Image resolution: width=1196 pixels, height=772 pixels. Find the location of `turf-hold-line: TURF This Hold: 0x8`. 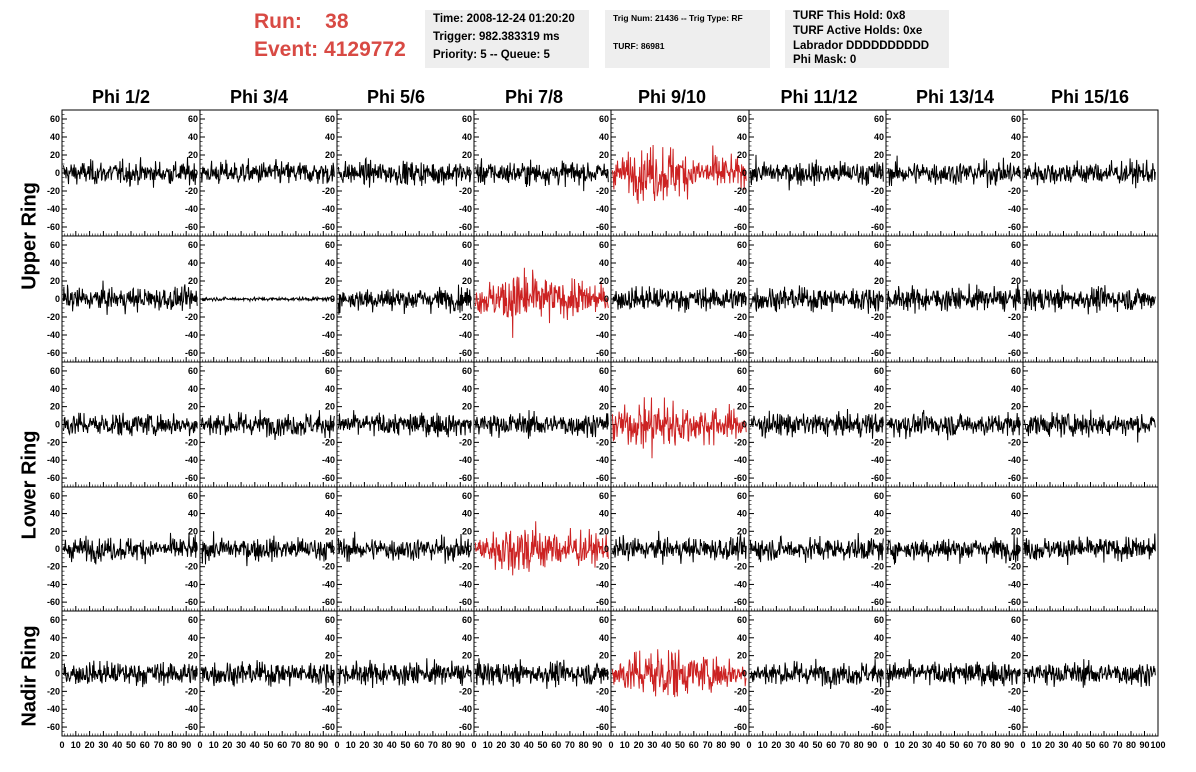

turf-hold-line: TURF This Hold: 0x8 is located at coordinates (849, 16).